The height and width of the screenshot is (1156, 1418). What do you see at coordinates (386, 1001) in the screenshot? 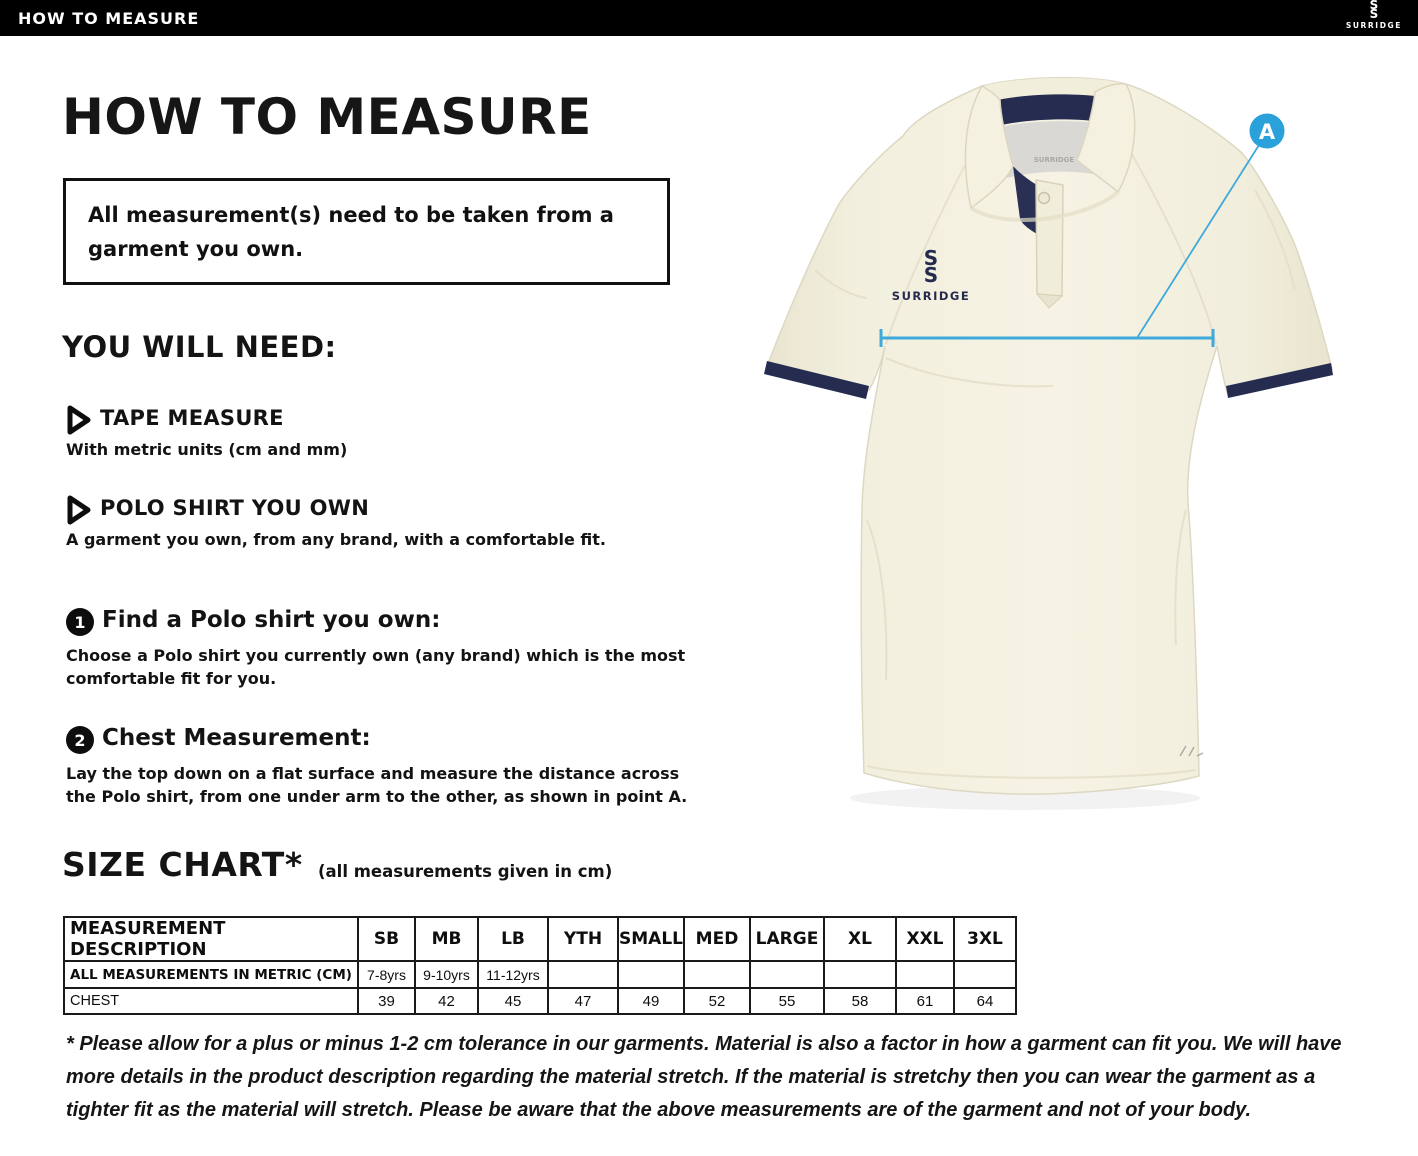
I see `cell: 39` at bounding box center [386, 1001].